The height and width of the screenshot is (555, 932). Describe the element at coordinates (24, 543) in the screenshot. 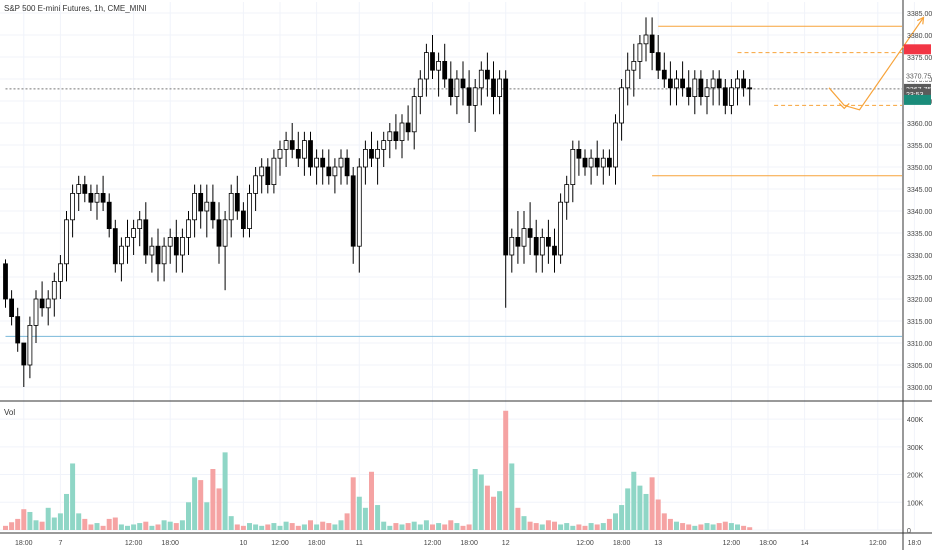

I see `time-tick-label: 18:00` at that location.